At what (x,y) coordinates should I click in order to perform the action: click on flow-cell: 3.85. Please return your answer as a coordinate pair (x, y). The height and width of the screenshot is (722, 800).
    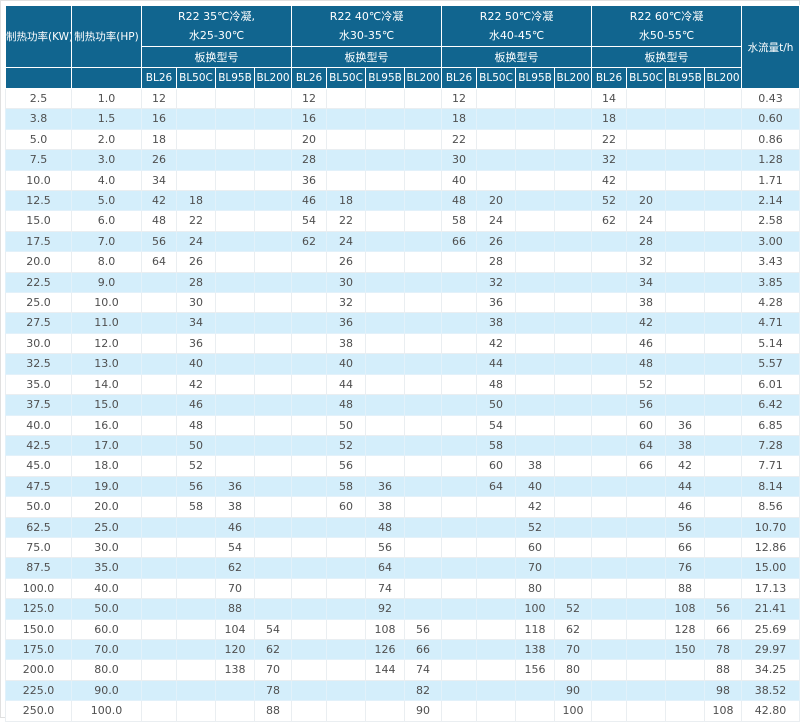
    Looking at the image, I should click on (770, 282).